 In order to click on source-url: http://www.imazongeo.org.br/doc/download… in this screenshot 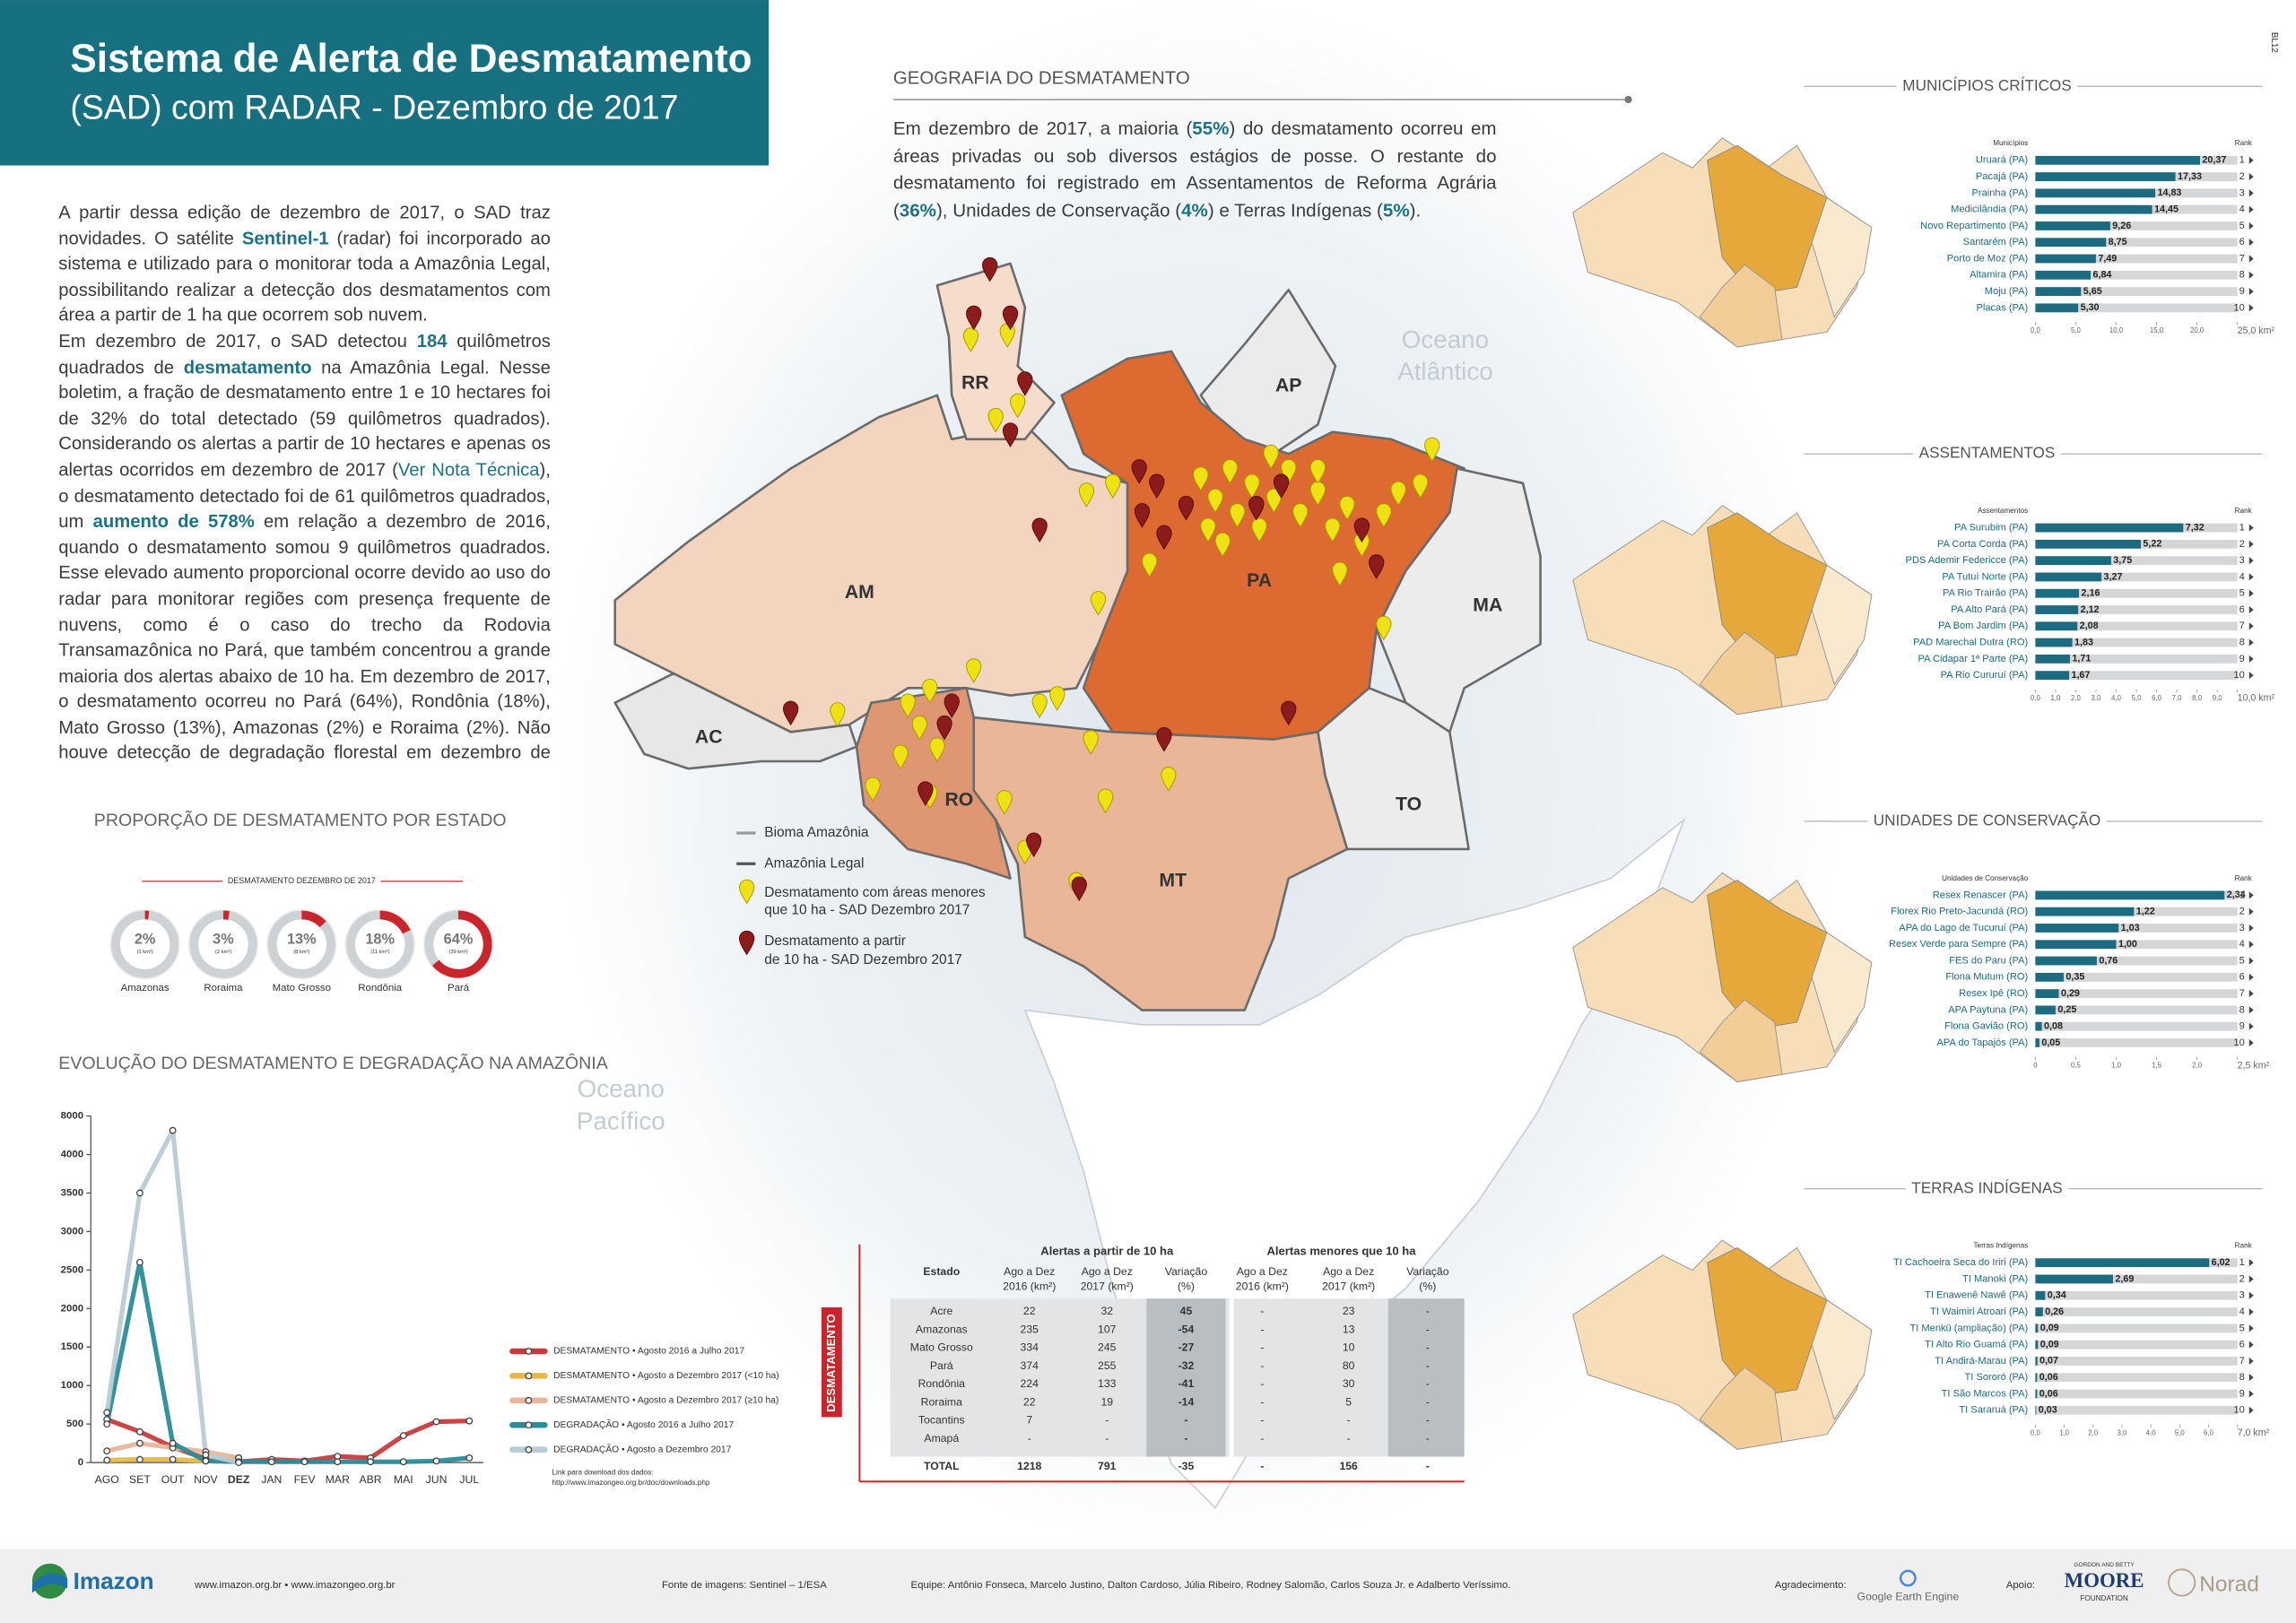, I will do `click(631, 1483)`.